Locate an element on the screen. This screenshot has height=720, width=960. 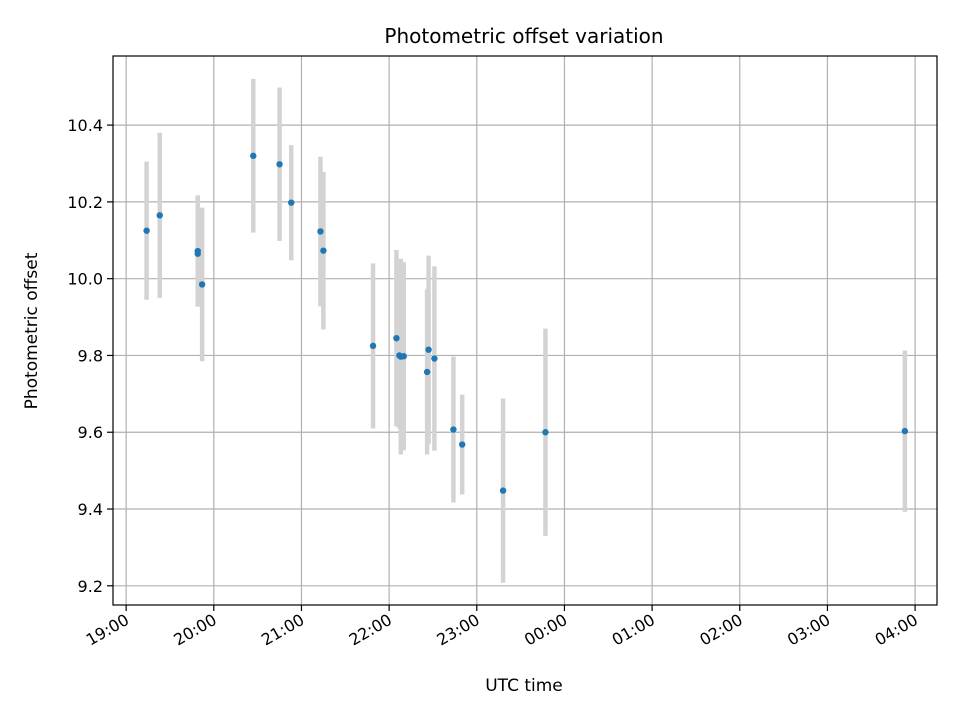
y-tick-label: 10.0 is located at coordinates (85, 279).